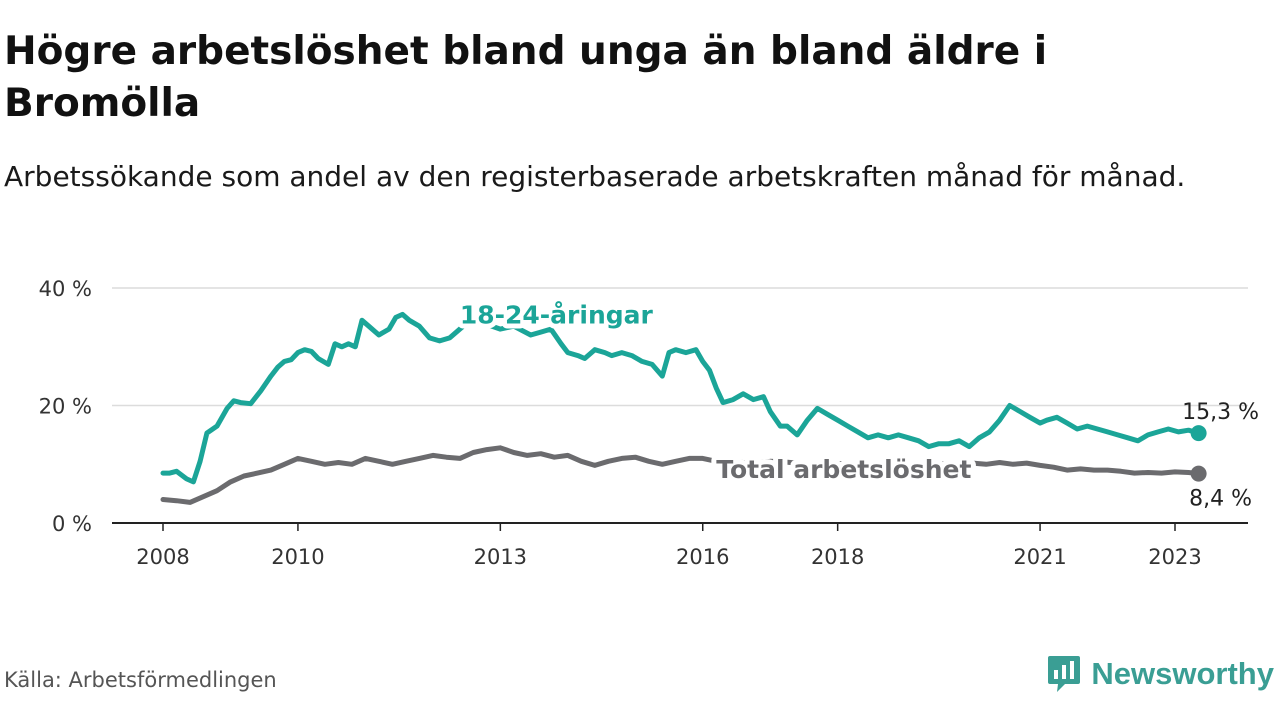  I want to click on brand-name: Newsworthy, so click(1182, 673).